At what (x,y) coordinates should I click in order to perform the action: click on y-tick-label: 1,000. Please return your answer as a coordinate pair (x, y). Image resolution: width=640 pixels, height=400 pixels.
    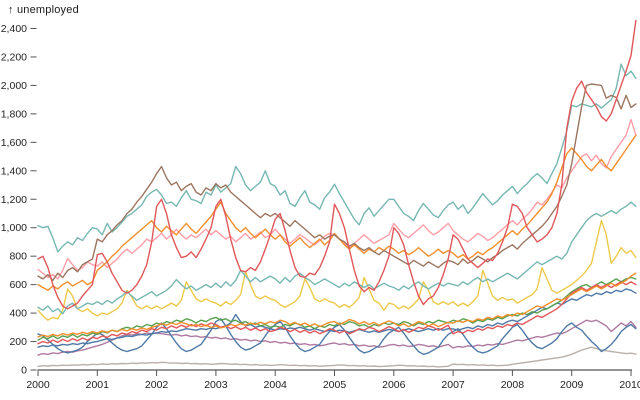
    Looking at the image, I should click on (14, 228).